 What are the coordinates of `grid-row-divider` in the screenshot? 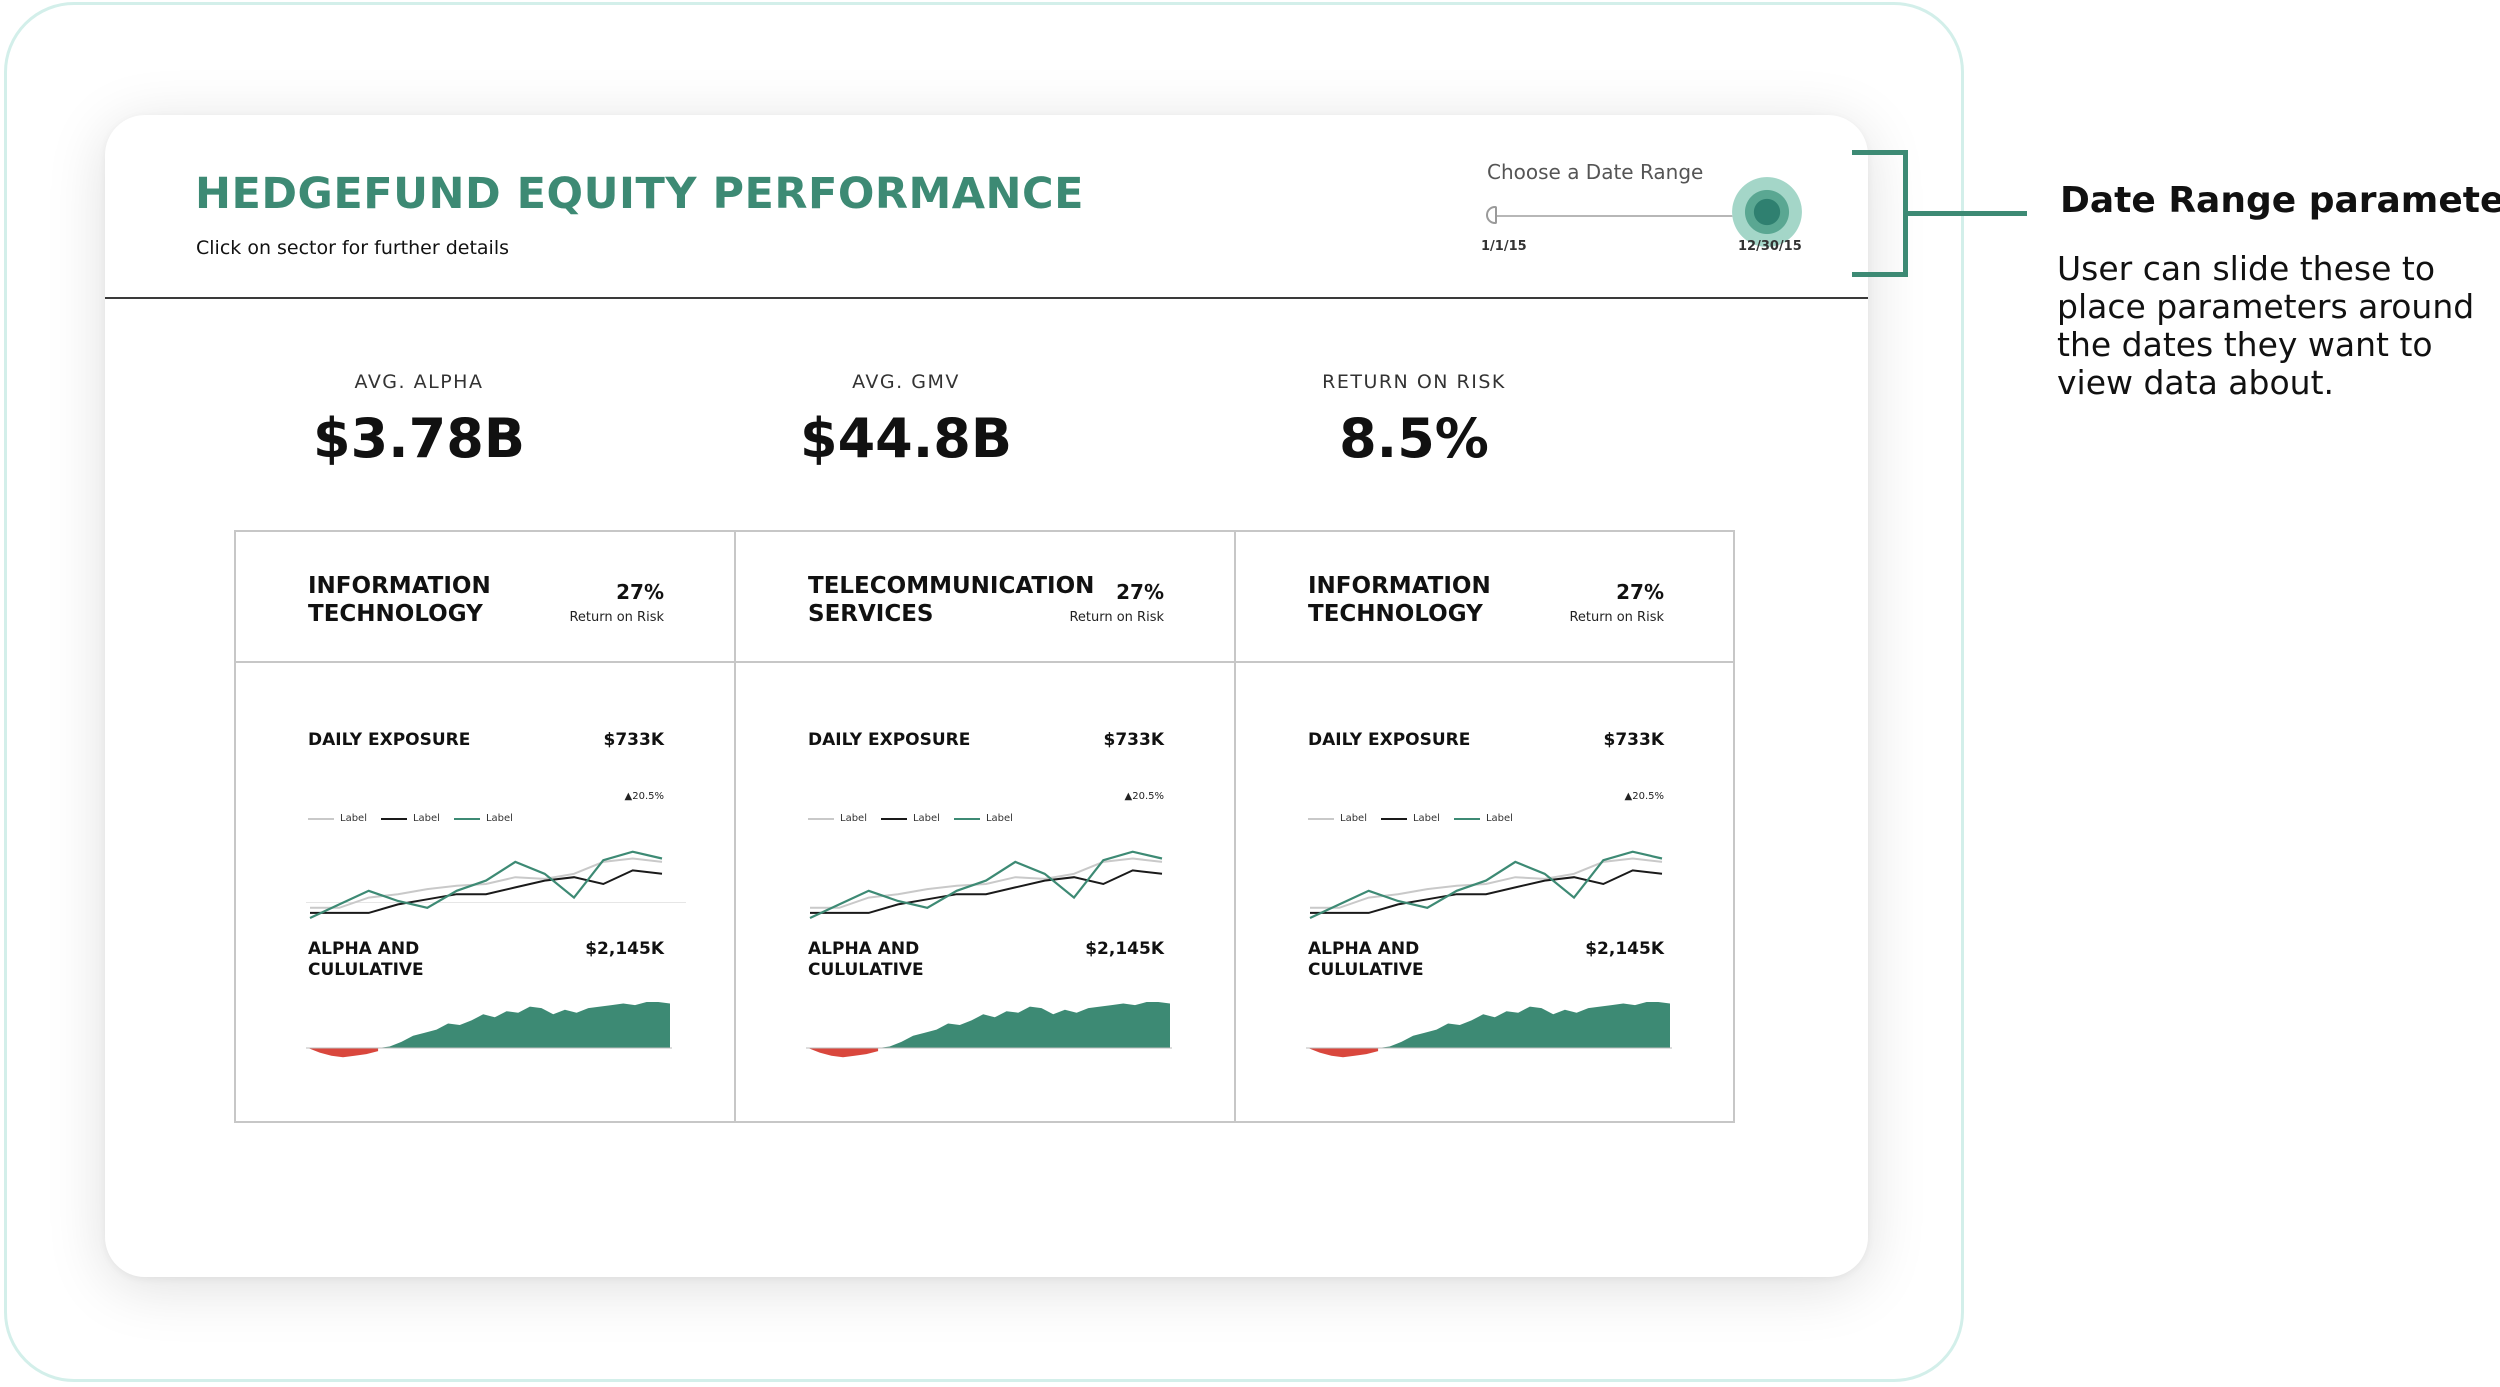 It's located at (984, 662).